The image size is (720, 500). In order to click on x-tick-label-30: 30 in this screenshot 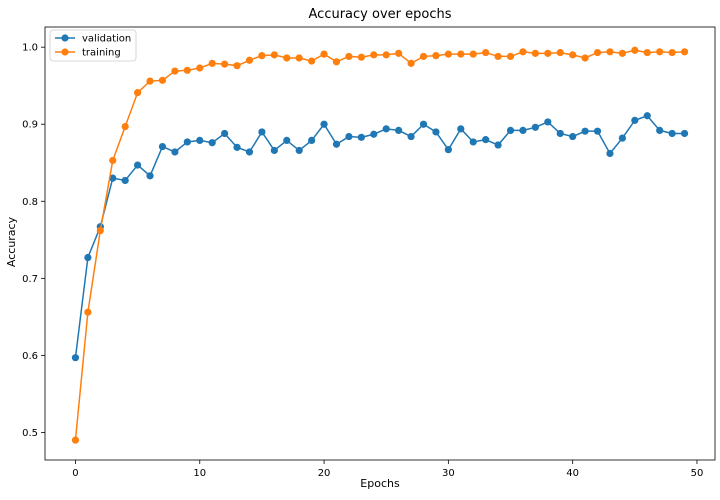, I will do `click(448, 473)`.